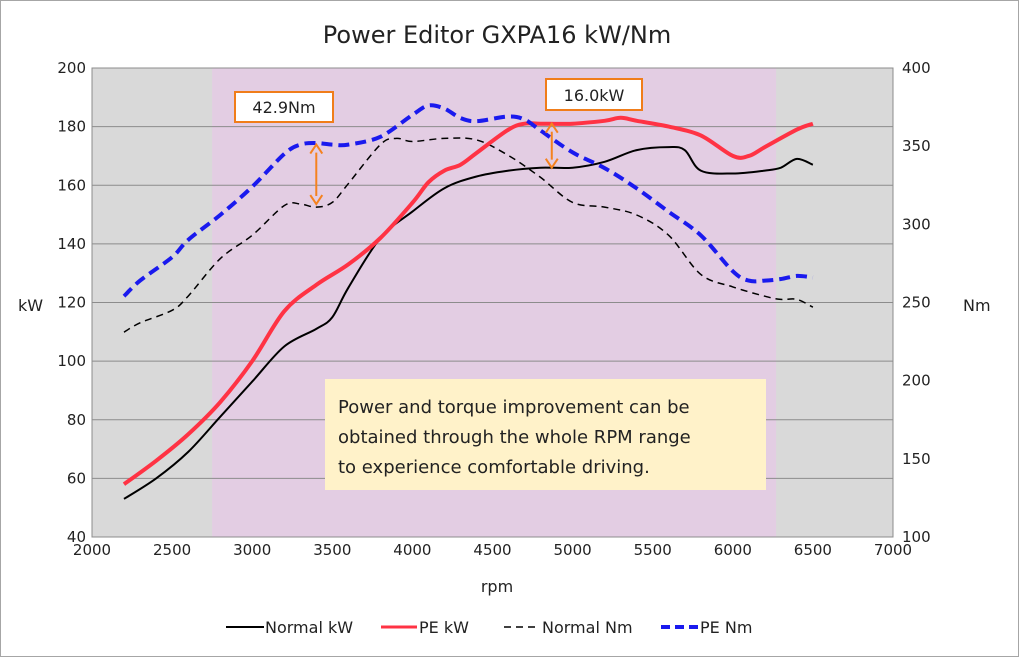 Image resolution: width=1019 pixels, height=660 pixels. Describe the element at coordinates (916, 537) in the screenshot. I see `y2-tick-label: 100` at that location.